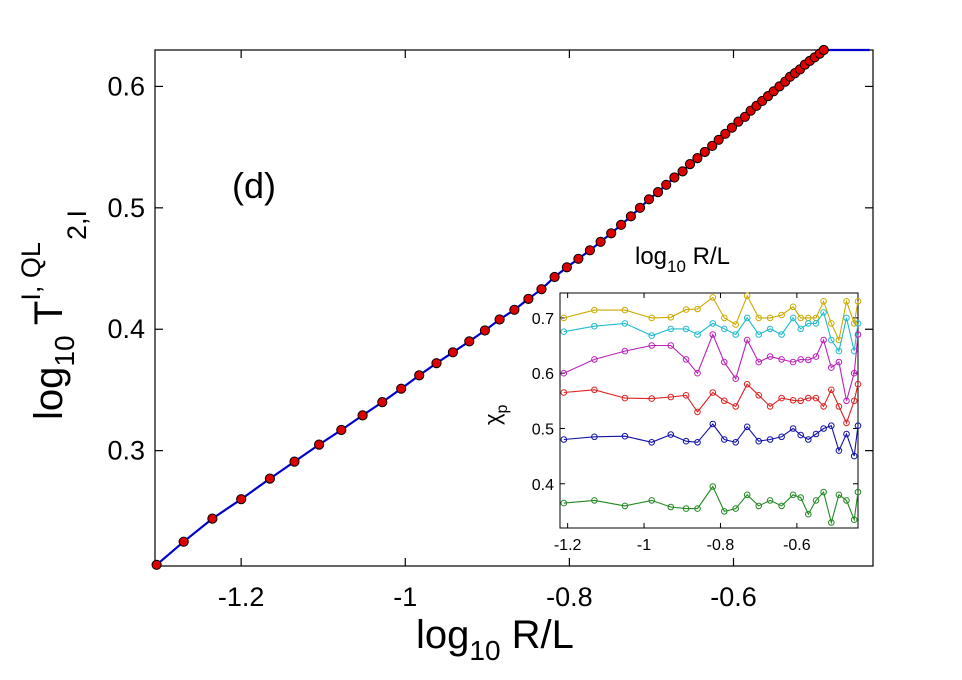  I want to click on inset-ticks: -1.2 -1 -0.8 -0.6 0.4 0.5 0.6 0.7, so click(695, 423).